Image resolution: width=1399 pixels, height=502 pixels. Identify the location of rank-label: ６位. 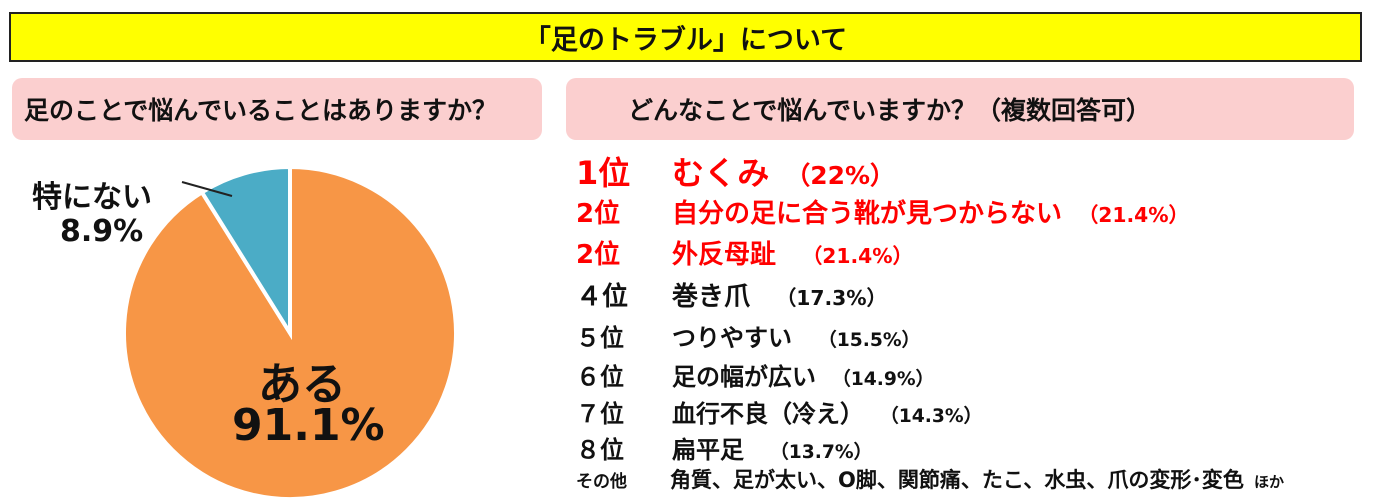
(600, 377).